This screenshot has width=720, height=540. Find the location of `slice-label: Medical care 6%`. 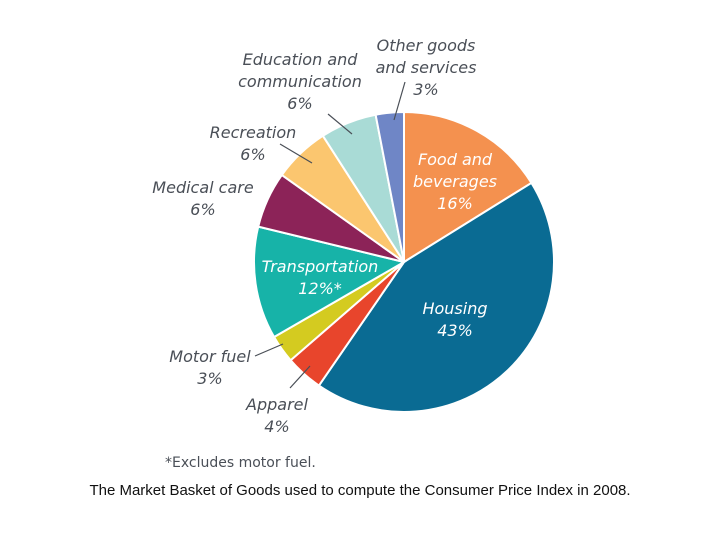

slice-label: Medical care 6% is located at coordinates (203, 198).